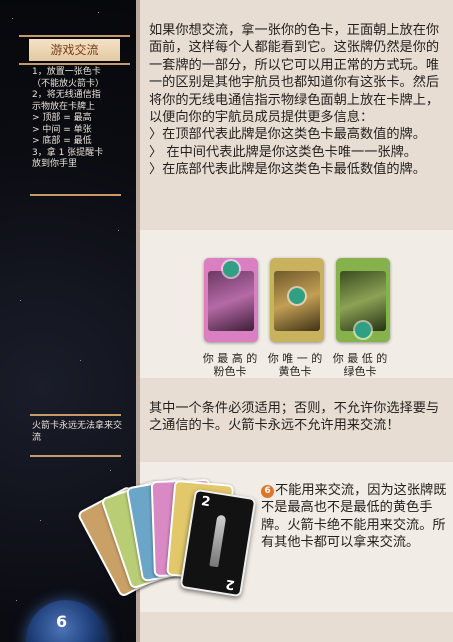  What do you see at coordinates (295, 371) in the screenshot?
I see `caption-line: 黄色卡` at bounding box center [295, 371].